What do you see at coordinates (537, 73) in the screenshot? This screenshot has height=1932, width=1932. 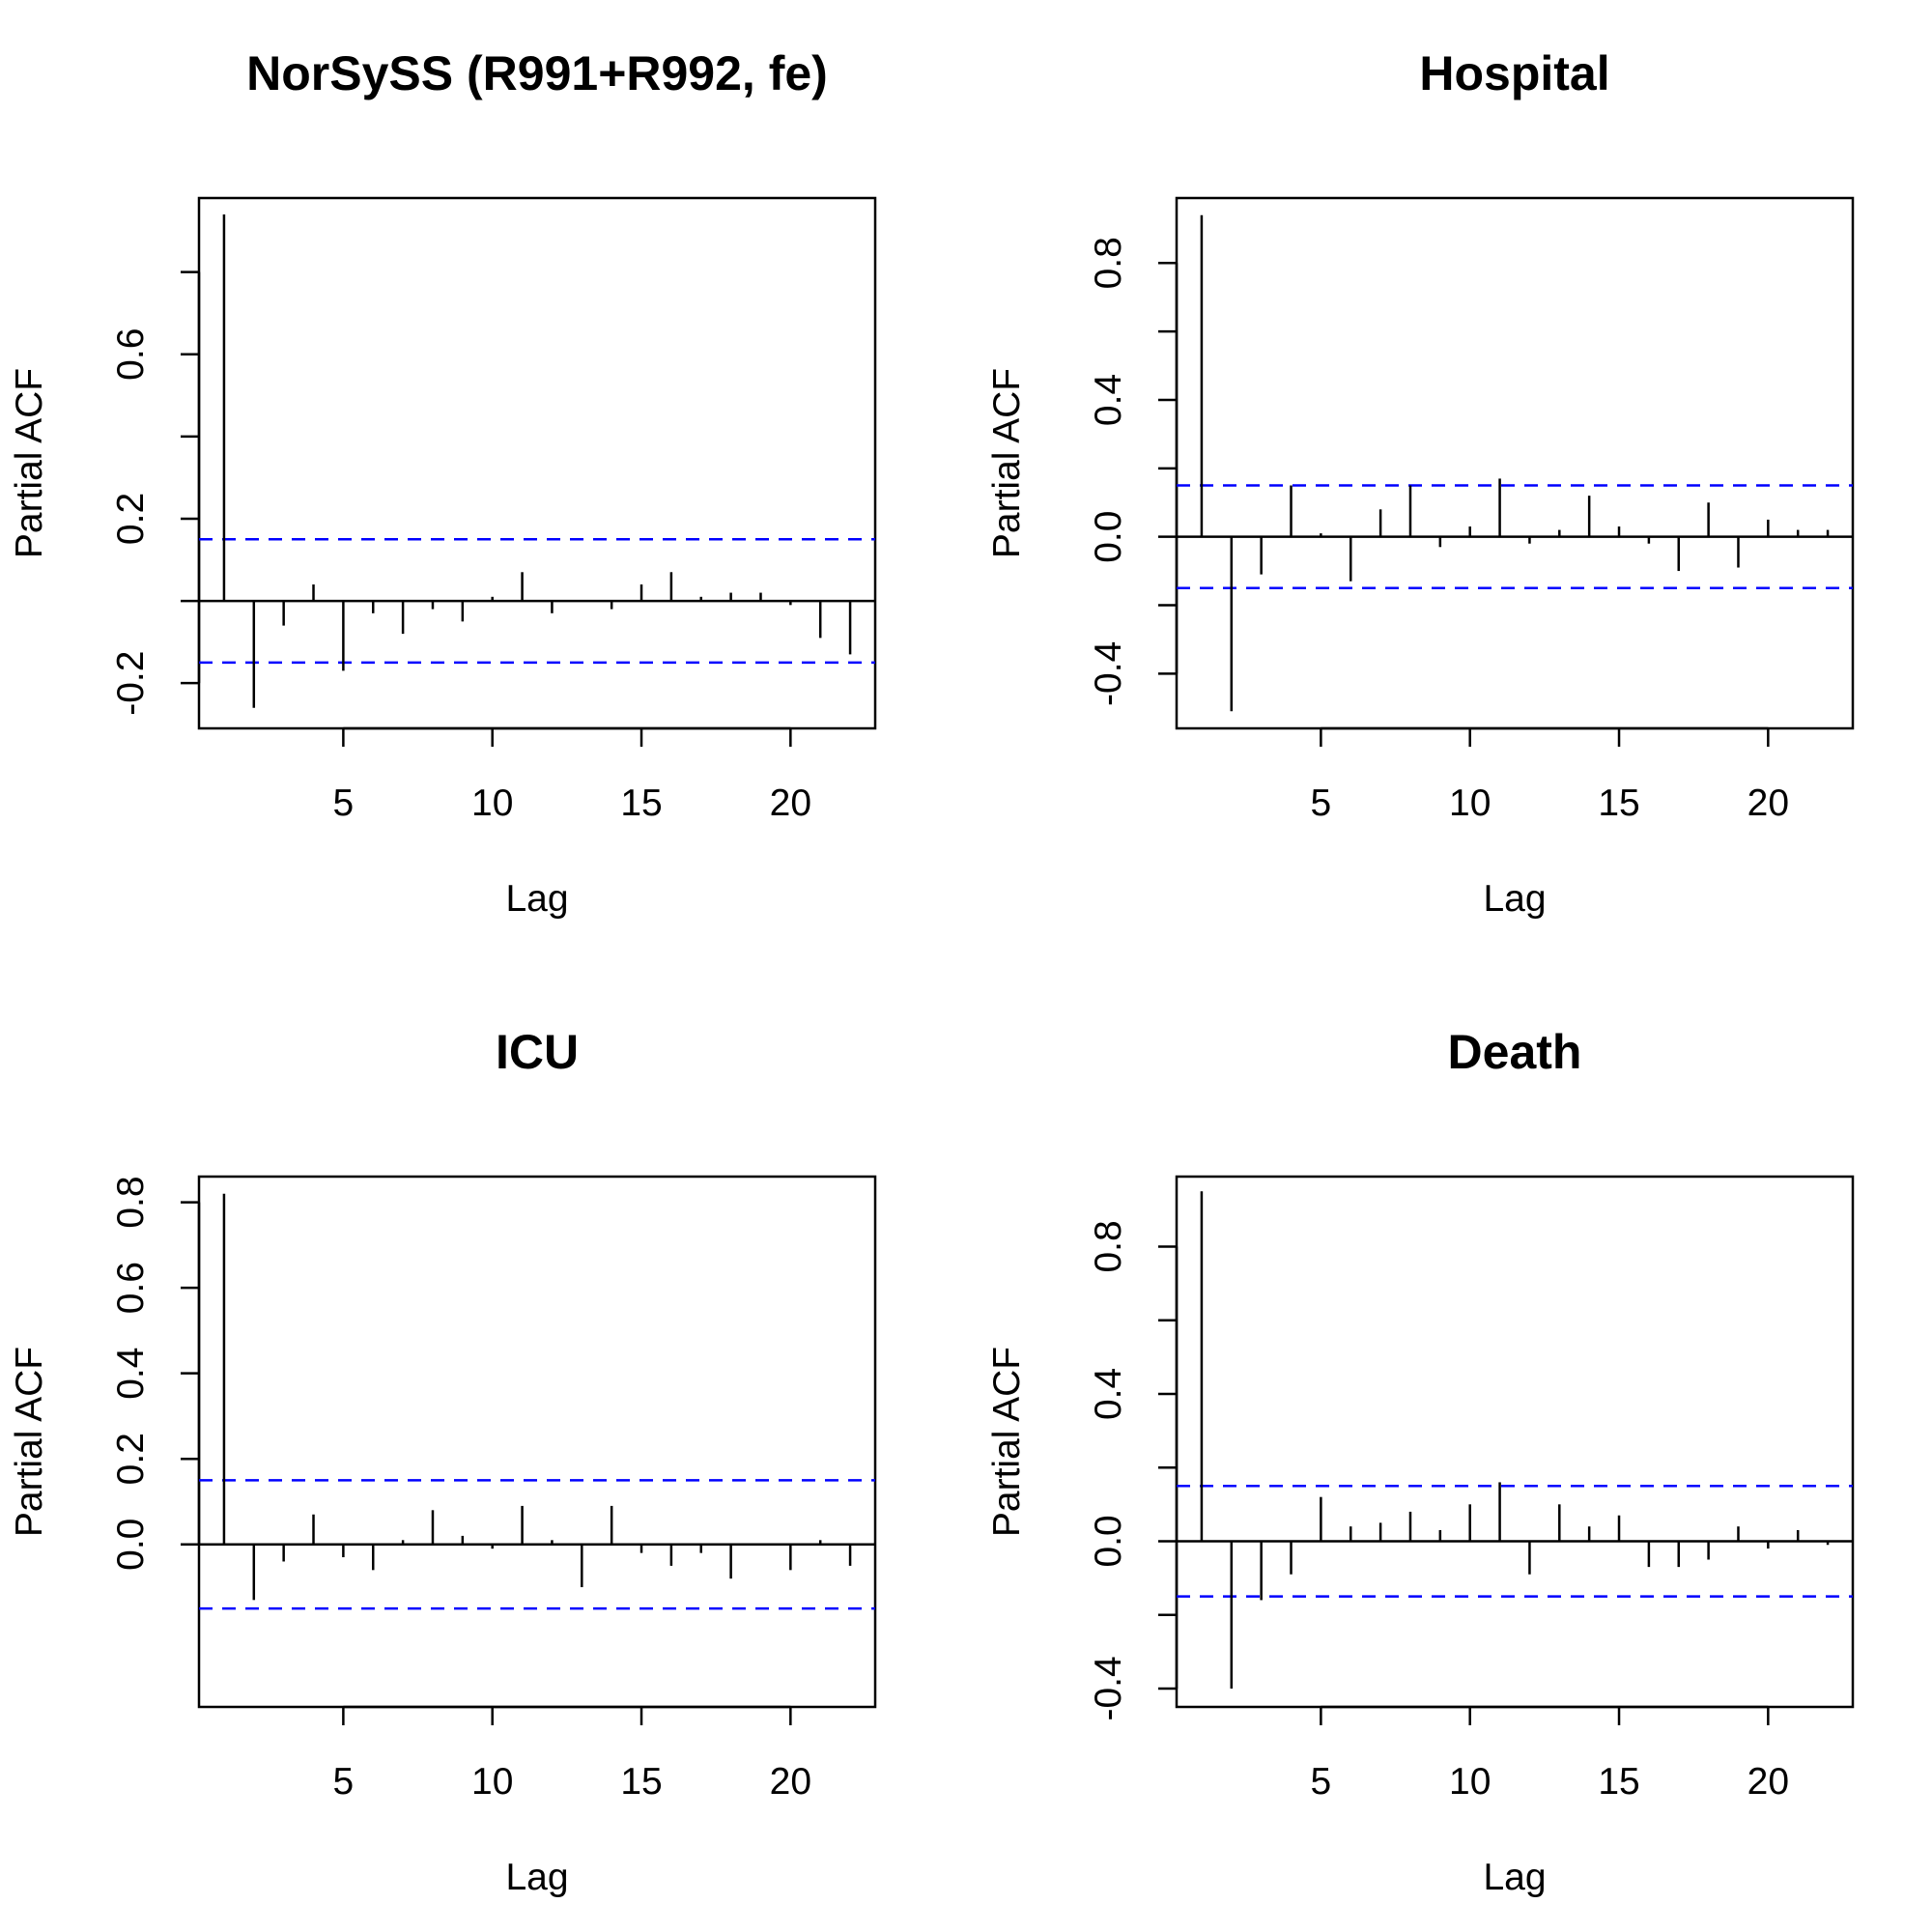 I see `chart-title: NorSySS (R991+R992, fe)` at bounding box center [537, 73].